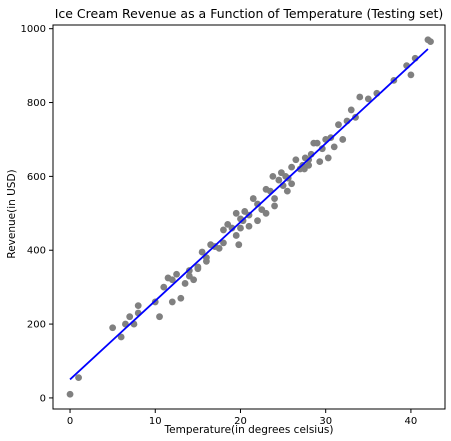 The width and height of the screenshot is (451, 441). I want to click on y-axis-ticks: 0 200 400 600 800 1000, so click(37, 214).